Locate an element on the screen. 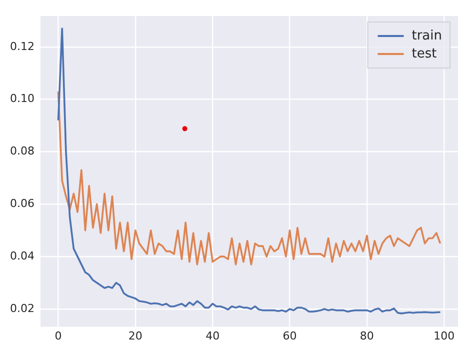  x-tick-label: 60 is located at coordinates (289, 335).